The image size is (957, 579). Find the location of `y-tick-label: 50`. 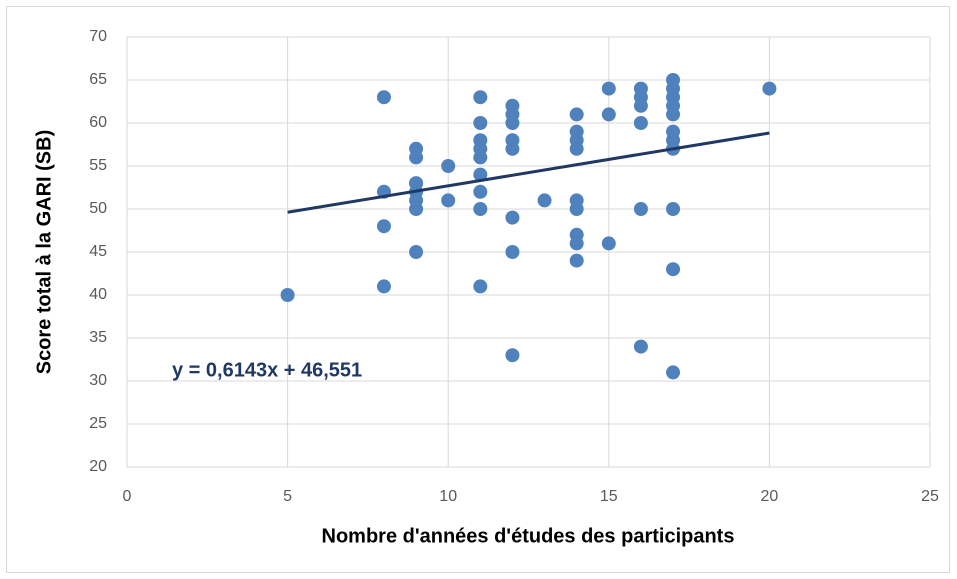

y-tick-label: 50 is located at coordinates (98, 208).